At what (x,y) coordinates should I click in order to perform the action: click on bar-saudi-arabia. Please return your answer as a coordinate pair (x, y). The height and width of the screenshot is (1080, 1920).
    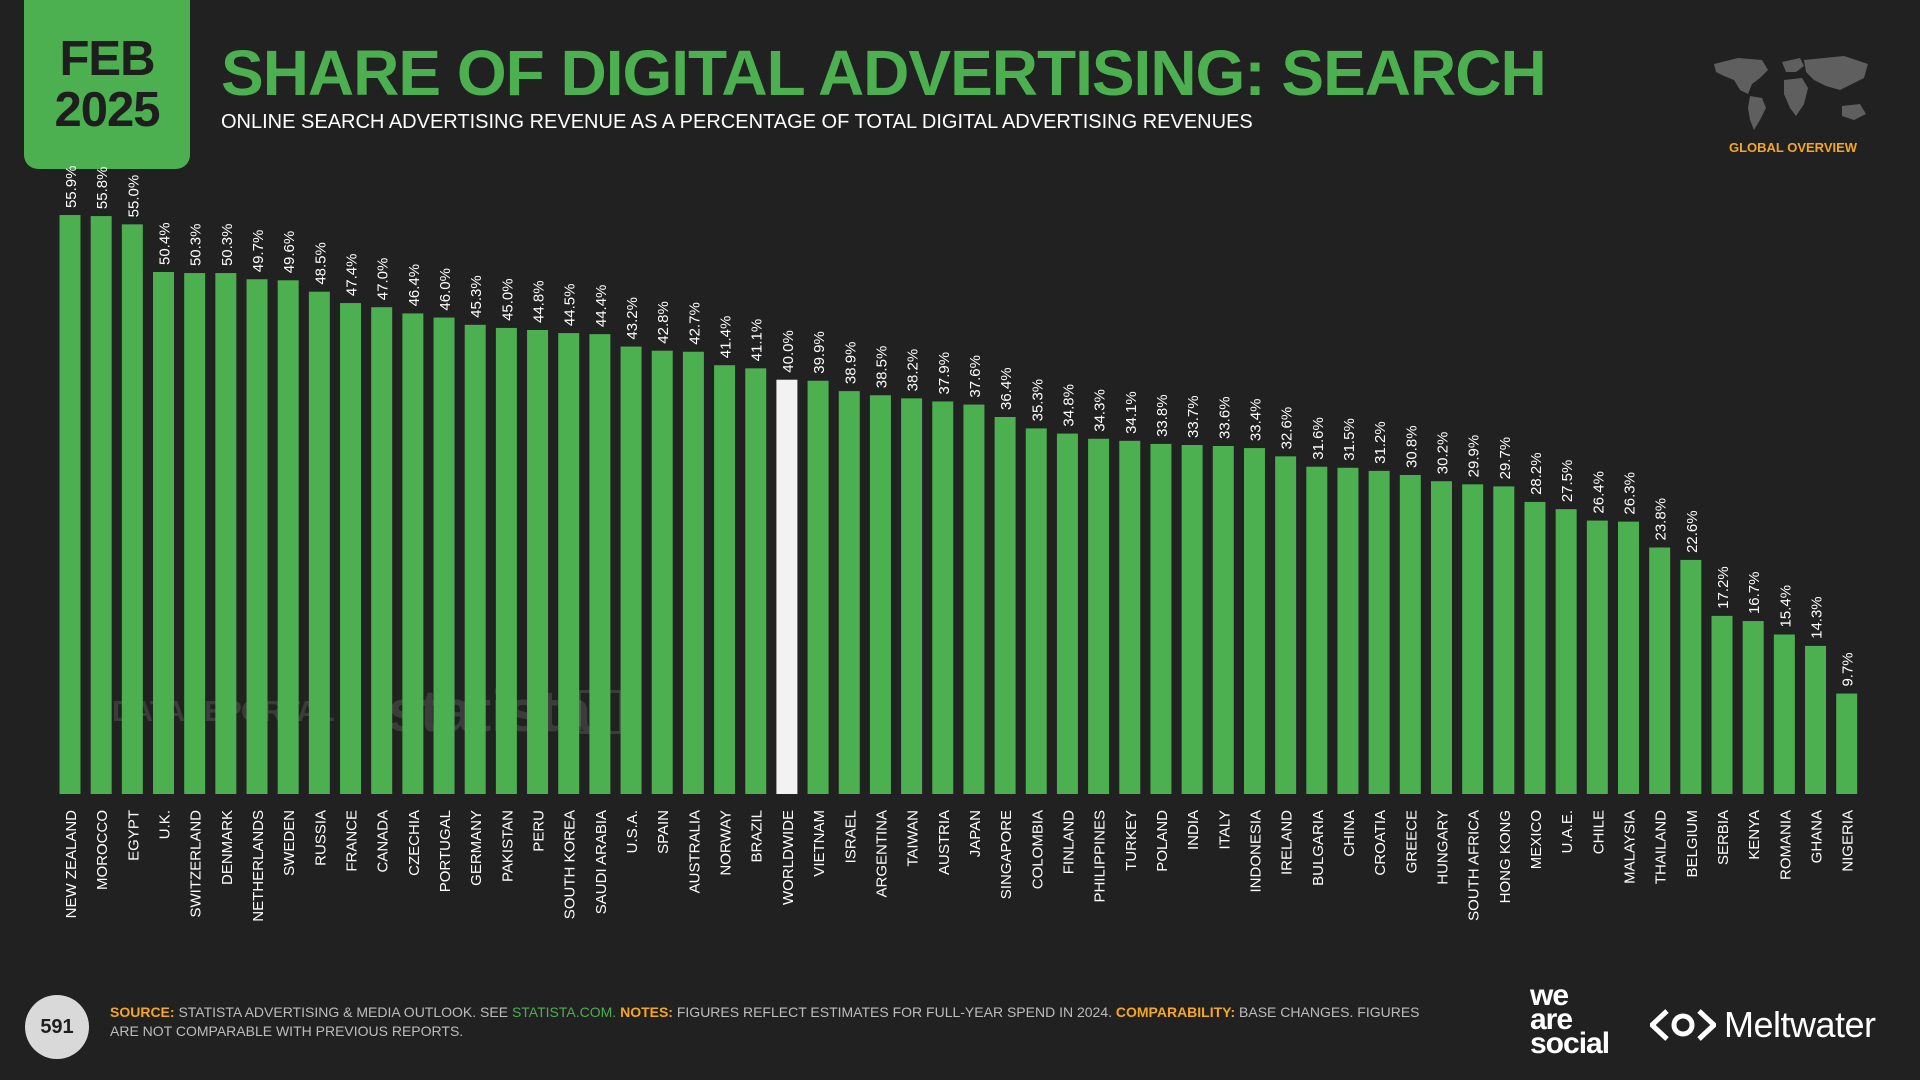
    Looking at the image, I should click on (600, 564).